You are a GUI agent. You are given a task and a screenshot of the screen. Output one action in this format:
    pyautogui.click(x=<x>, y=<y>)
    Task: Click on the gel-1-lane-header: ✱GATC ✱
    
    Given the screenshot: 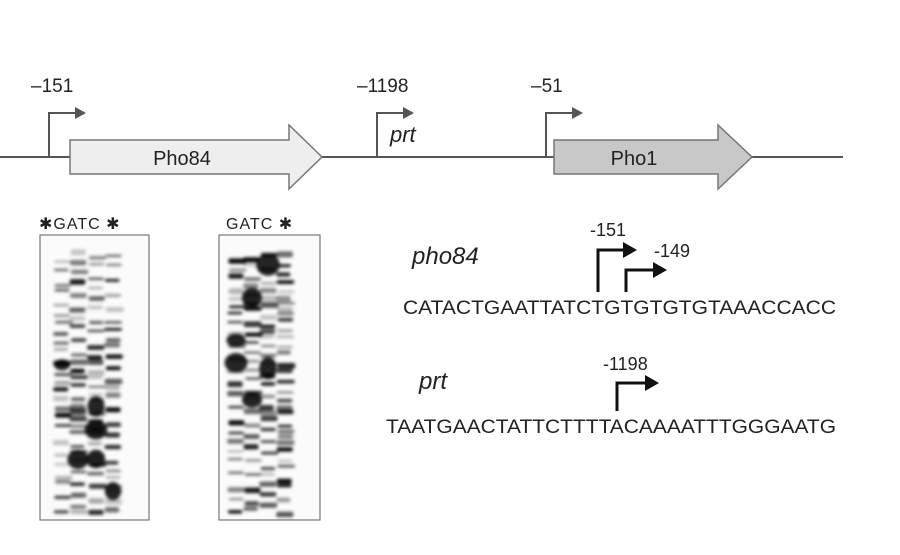 What is the action you would take?
    pyautogui.click(x=80, y=224)
    